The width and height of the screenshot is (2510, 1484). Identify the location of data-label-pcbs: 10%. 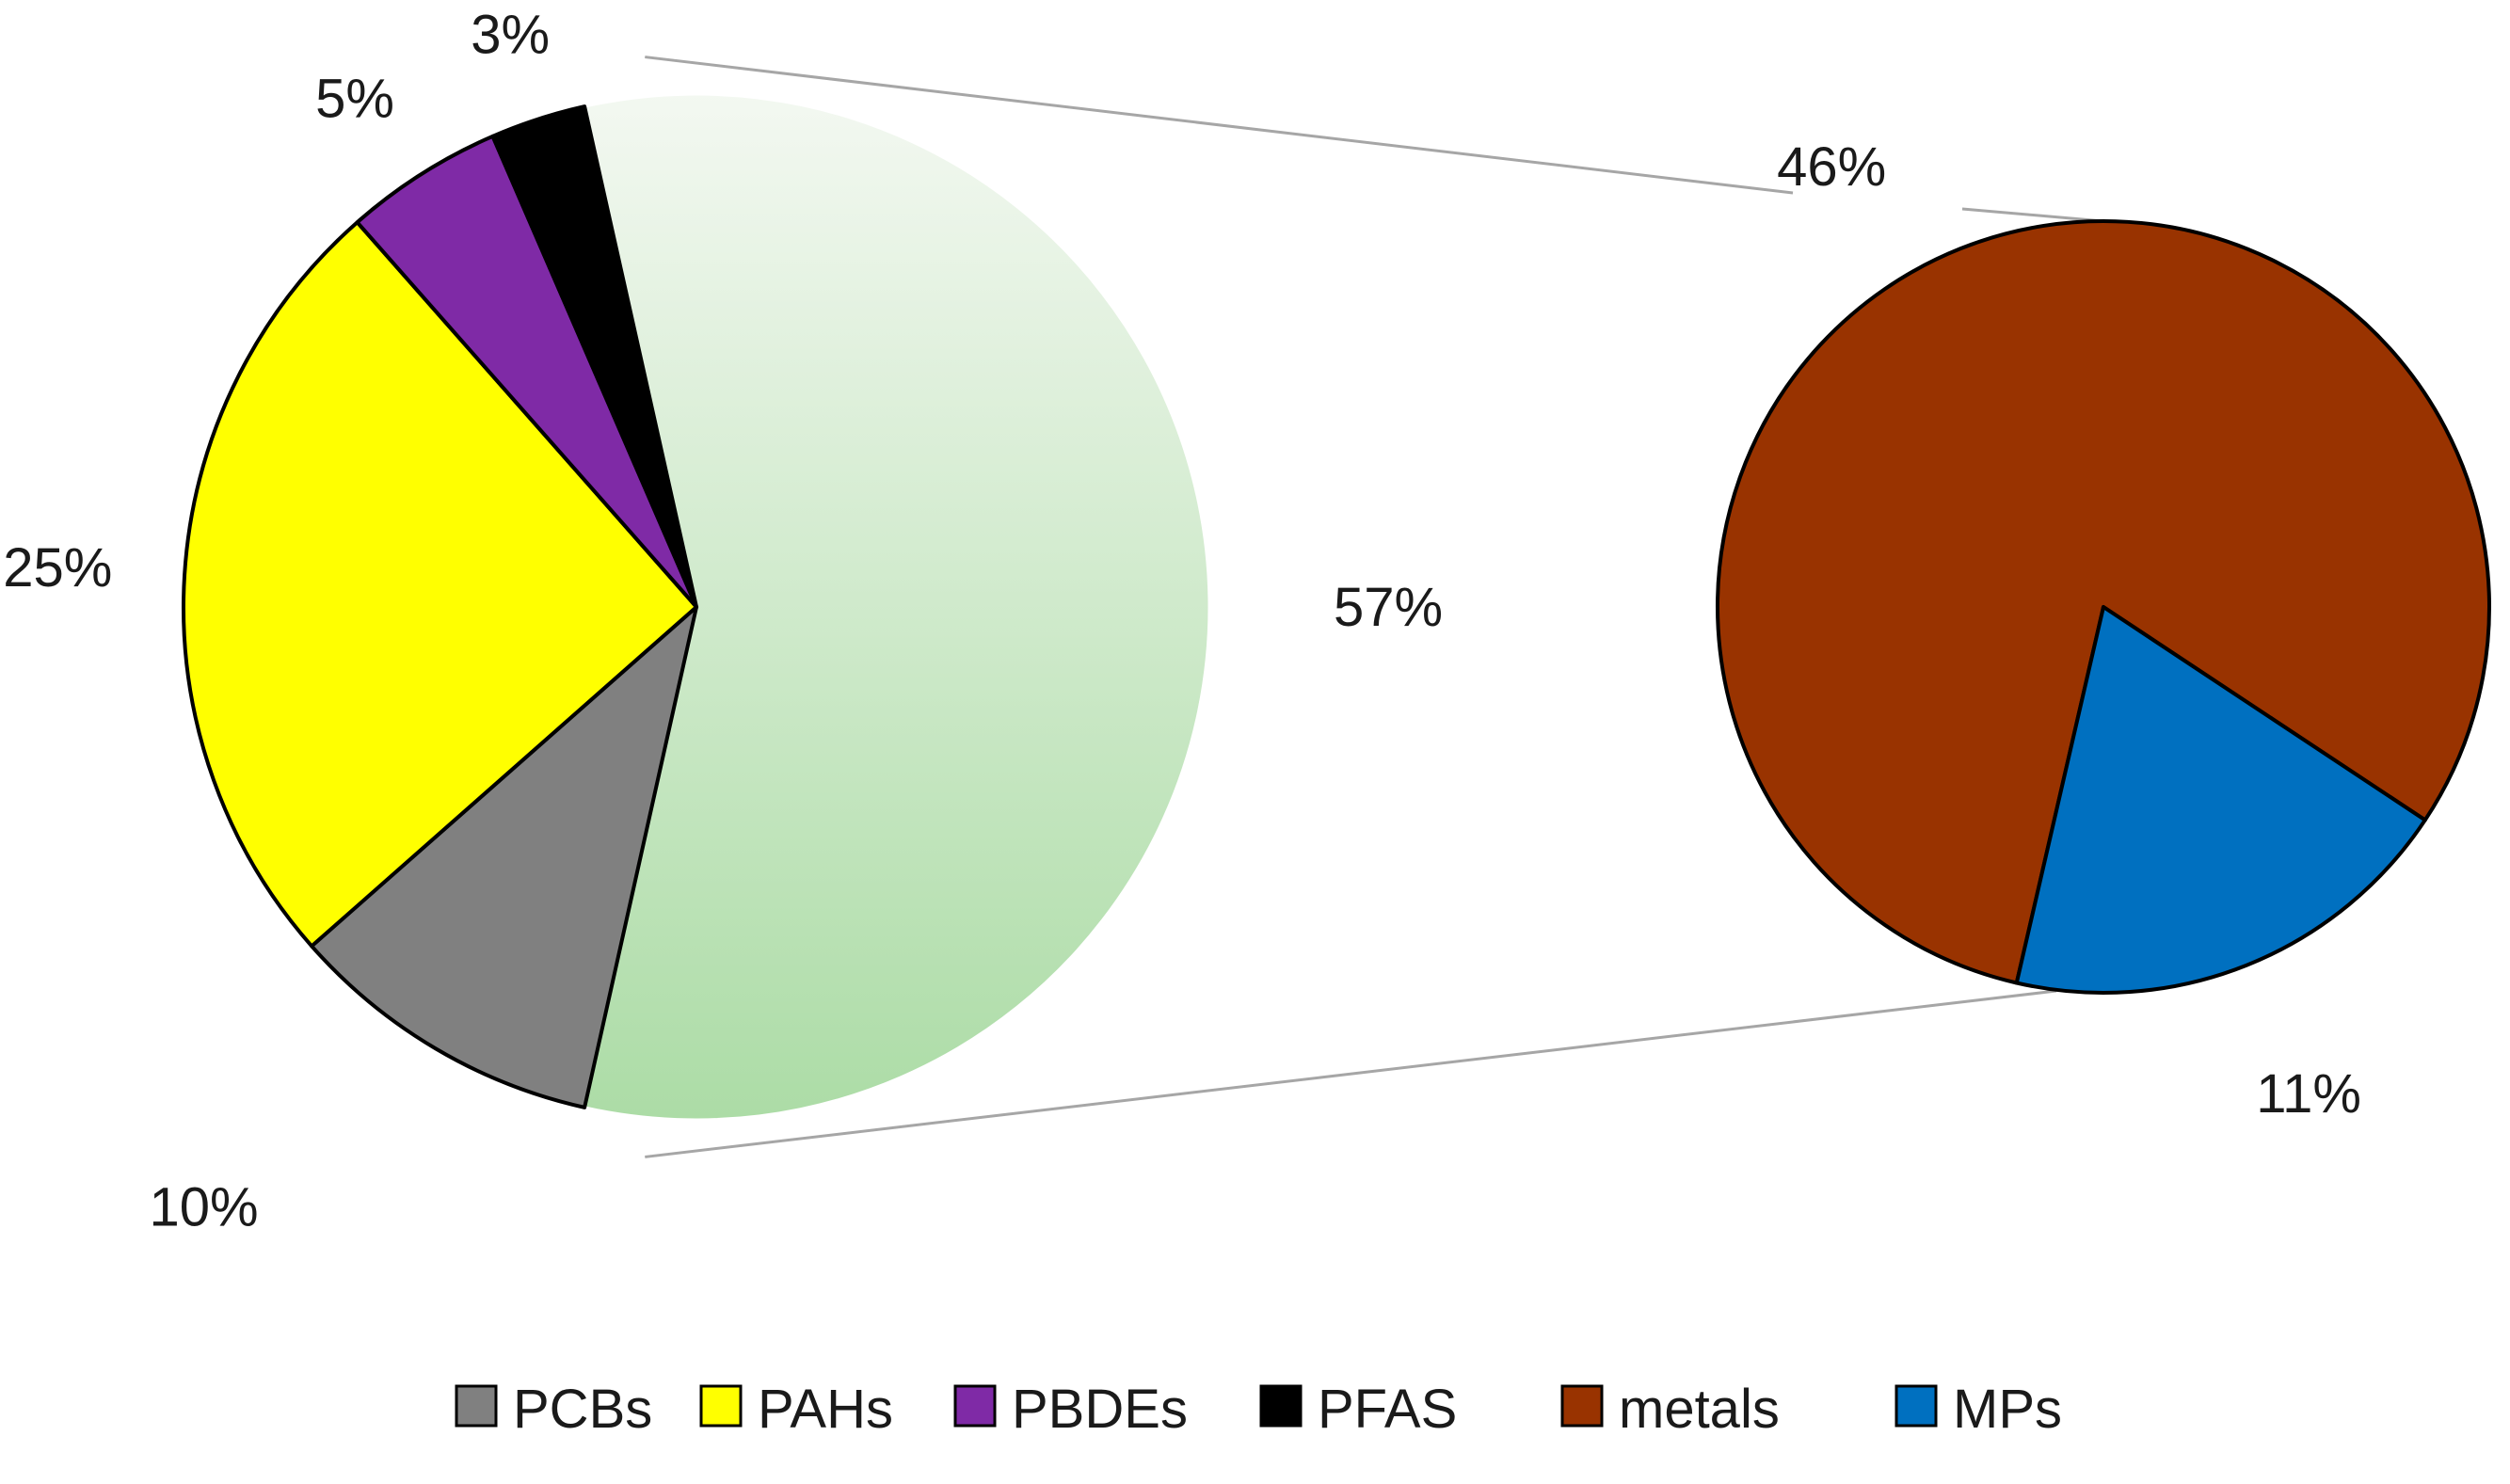
(203, 1206).